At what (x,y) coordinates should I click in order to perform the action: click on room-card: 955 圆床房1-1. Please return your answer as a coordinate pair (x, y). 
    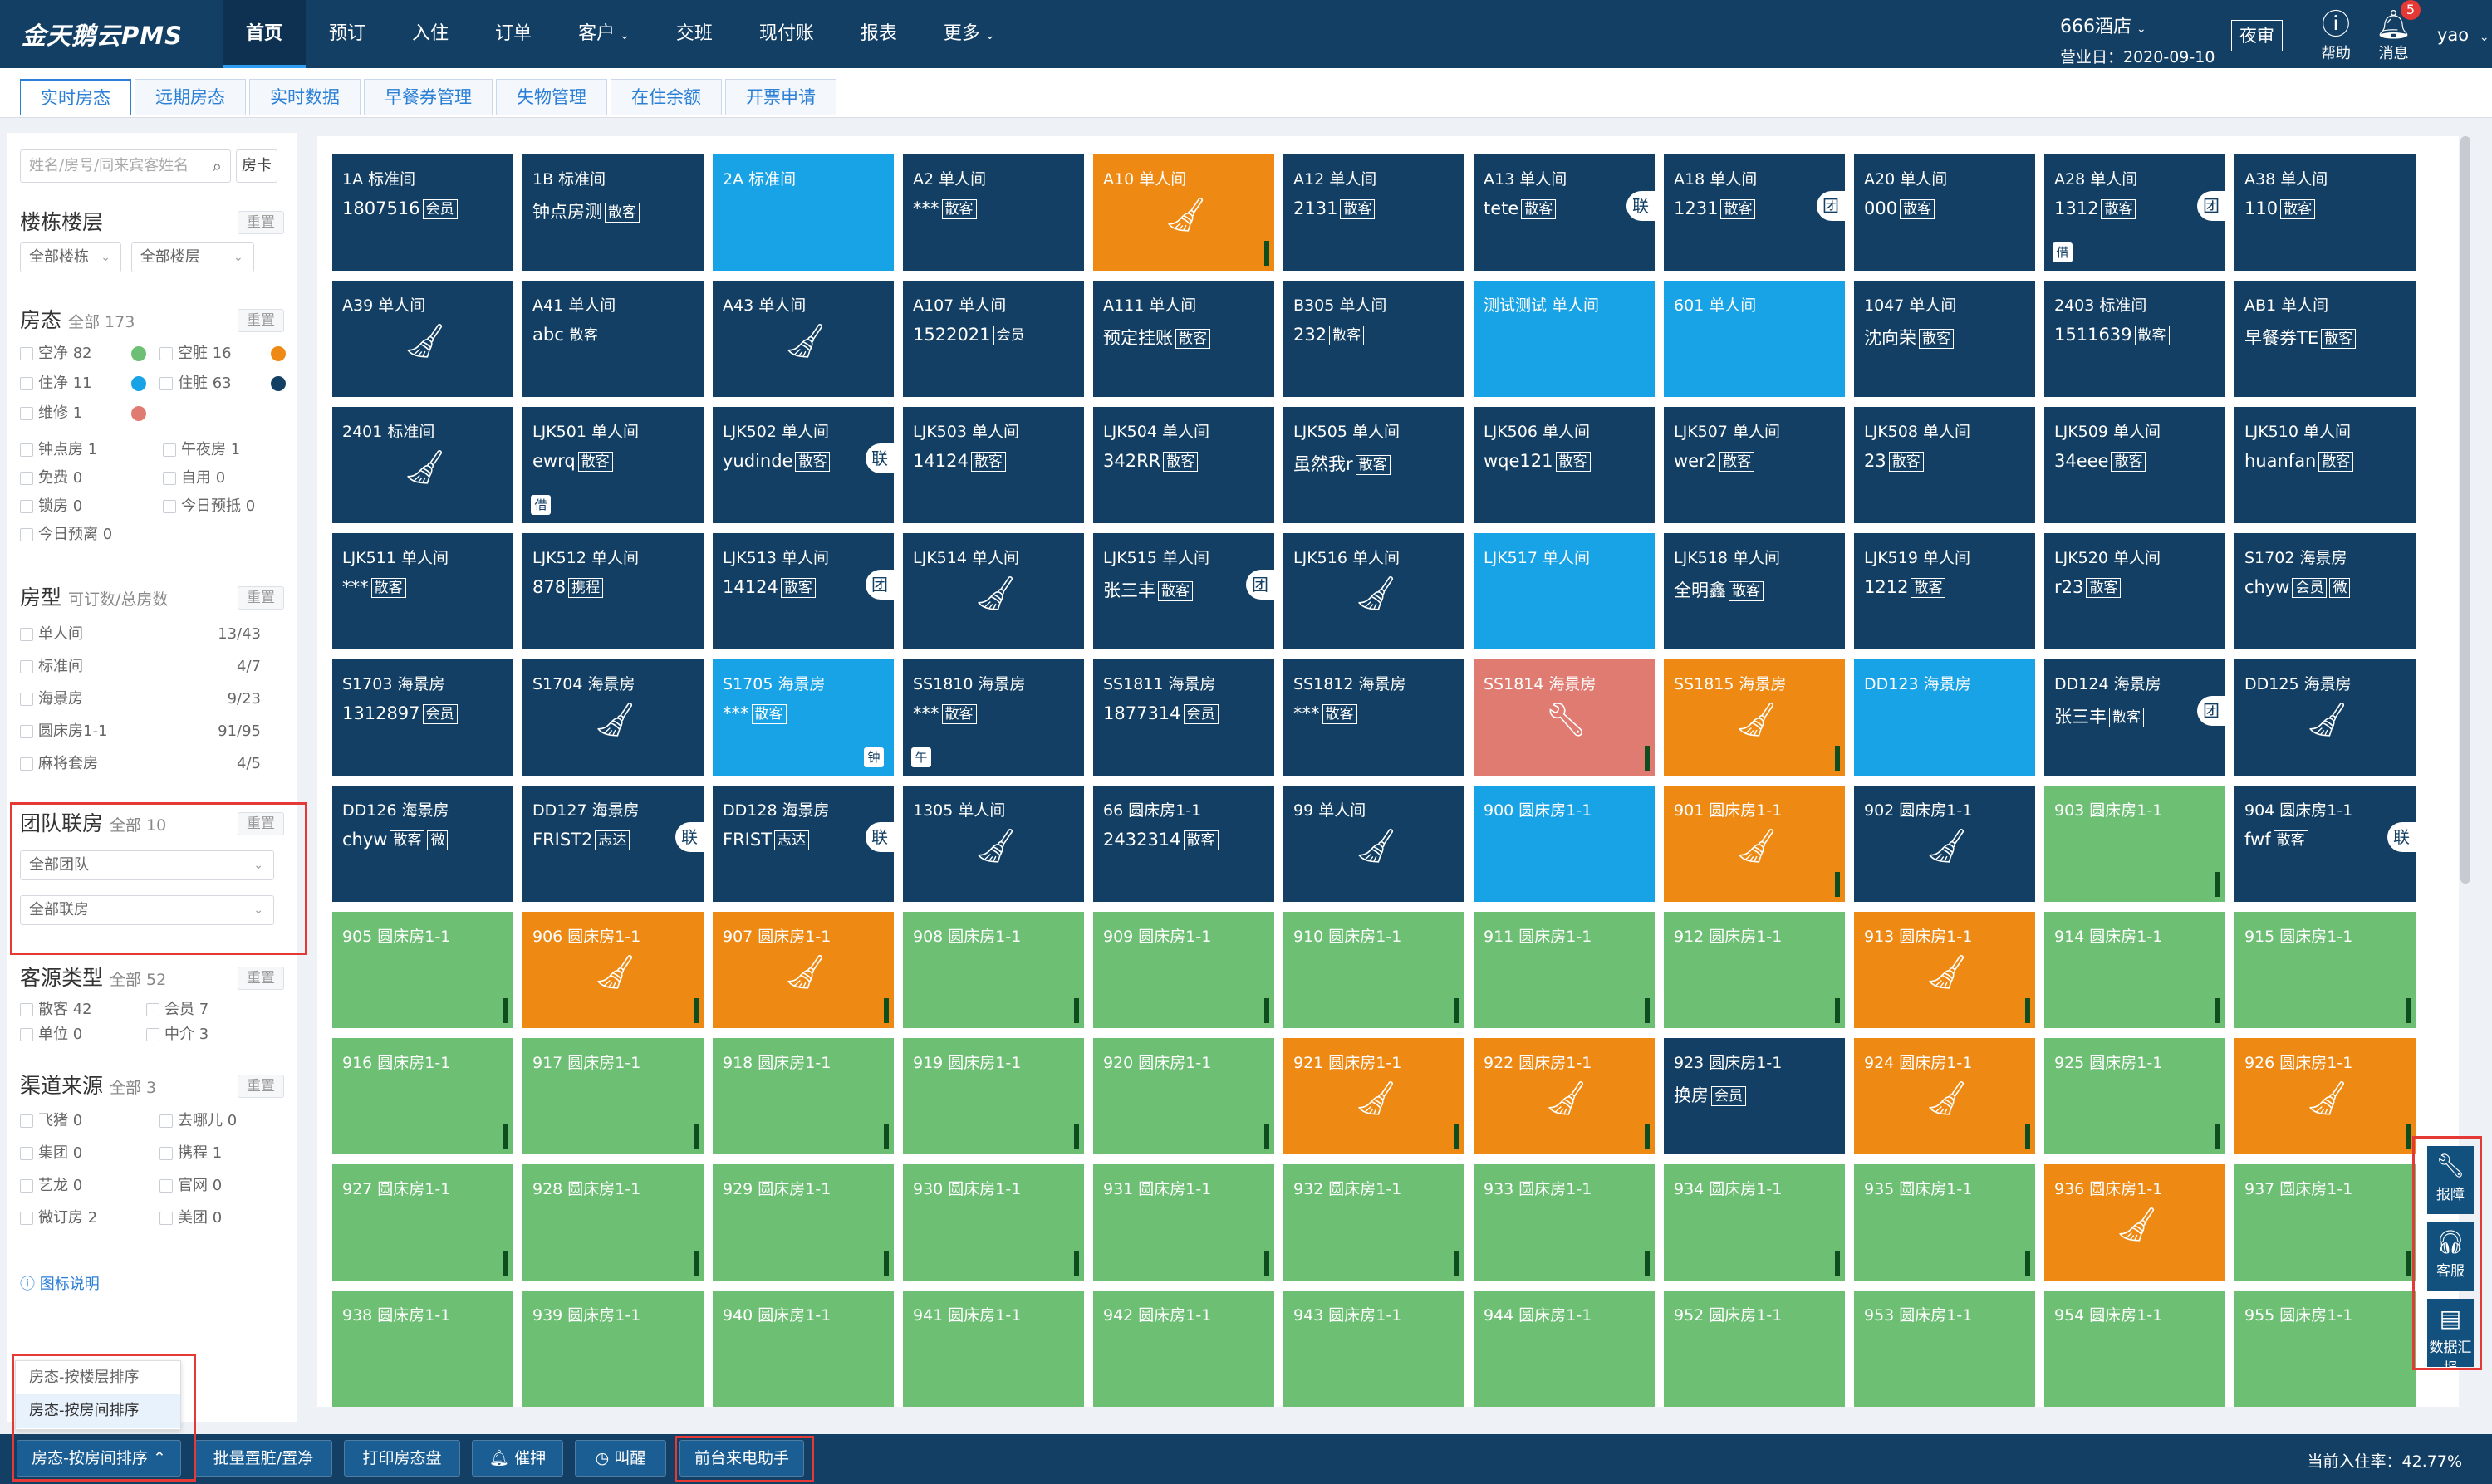
    Looking at the image, I should click on (2325, 1349).